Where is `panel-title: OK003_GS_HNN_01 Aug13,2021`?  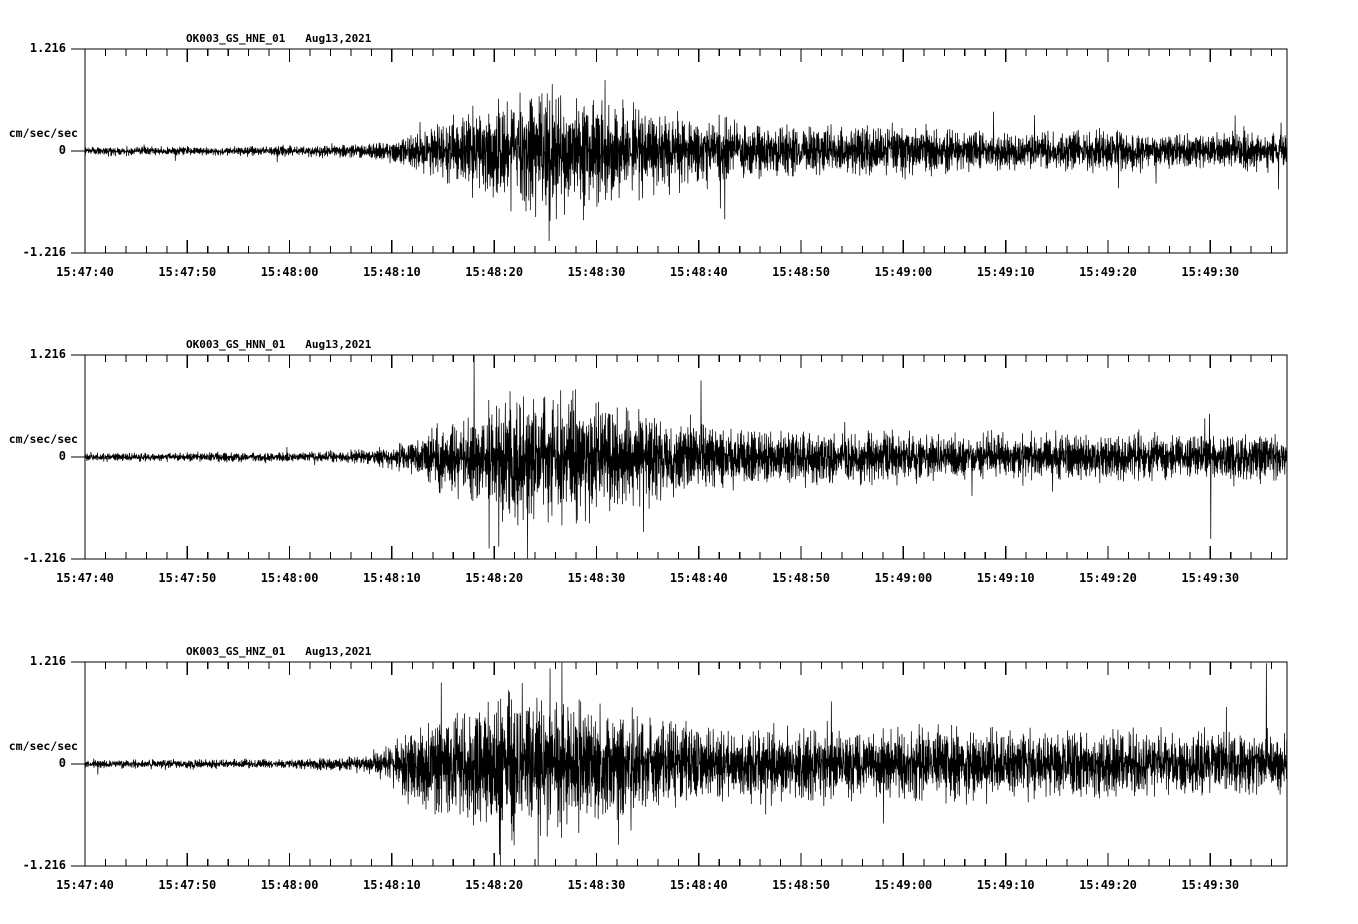
panel-title: OK003_GS_HNN_01 Aug13,2021 is located at coordinates (279, 344).